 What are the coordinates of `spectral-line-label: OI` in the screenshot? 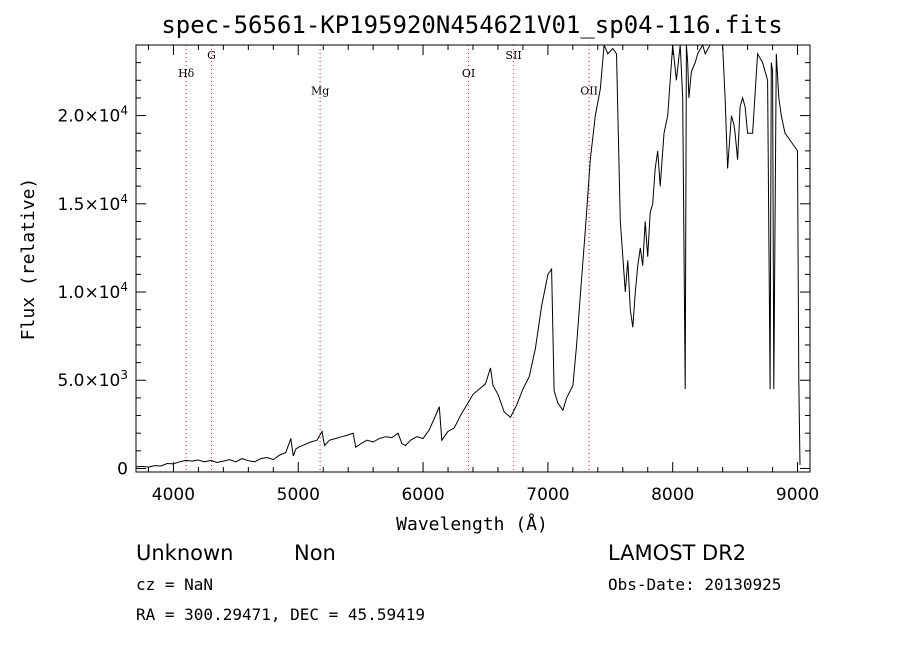 It's located at (468, 73).